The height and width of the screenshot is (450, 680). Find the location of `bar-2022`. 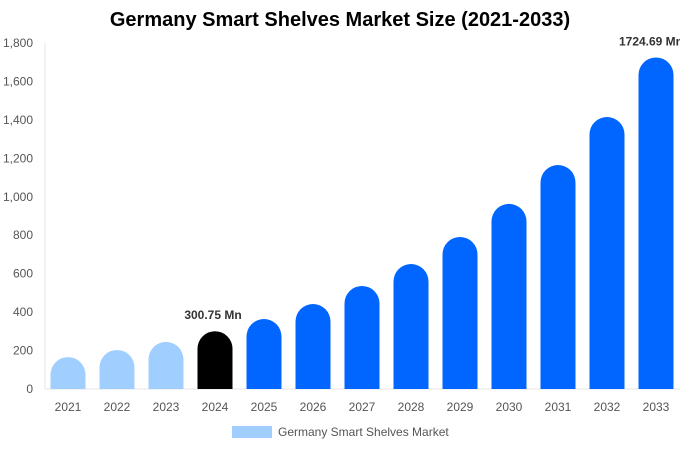

bar-2022 is located at coordinates (117, 369).